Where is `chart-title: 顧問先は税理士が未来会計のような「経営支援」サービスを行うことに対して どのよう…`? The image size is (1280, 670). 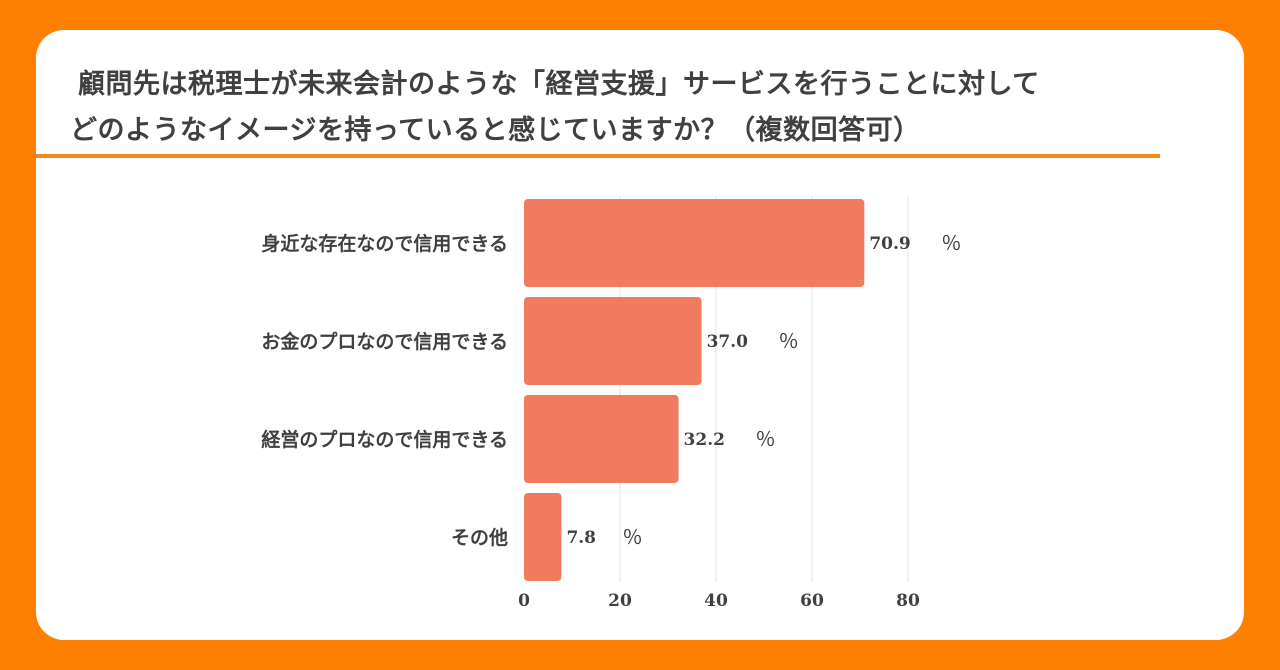 chart-title: 顧問先は税理士が未来会計のような「経営支援」サービスを行うことに対して どのよう… is located at coordinates (620, 108).